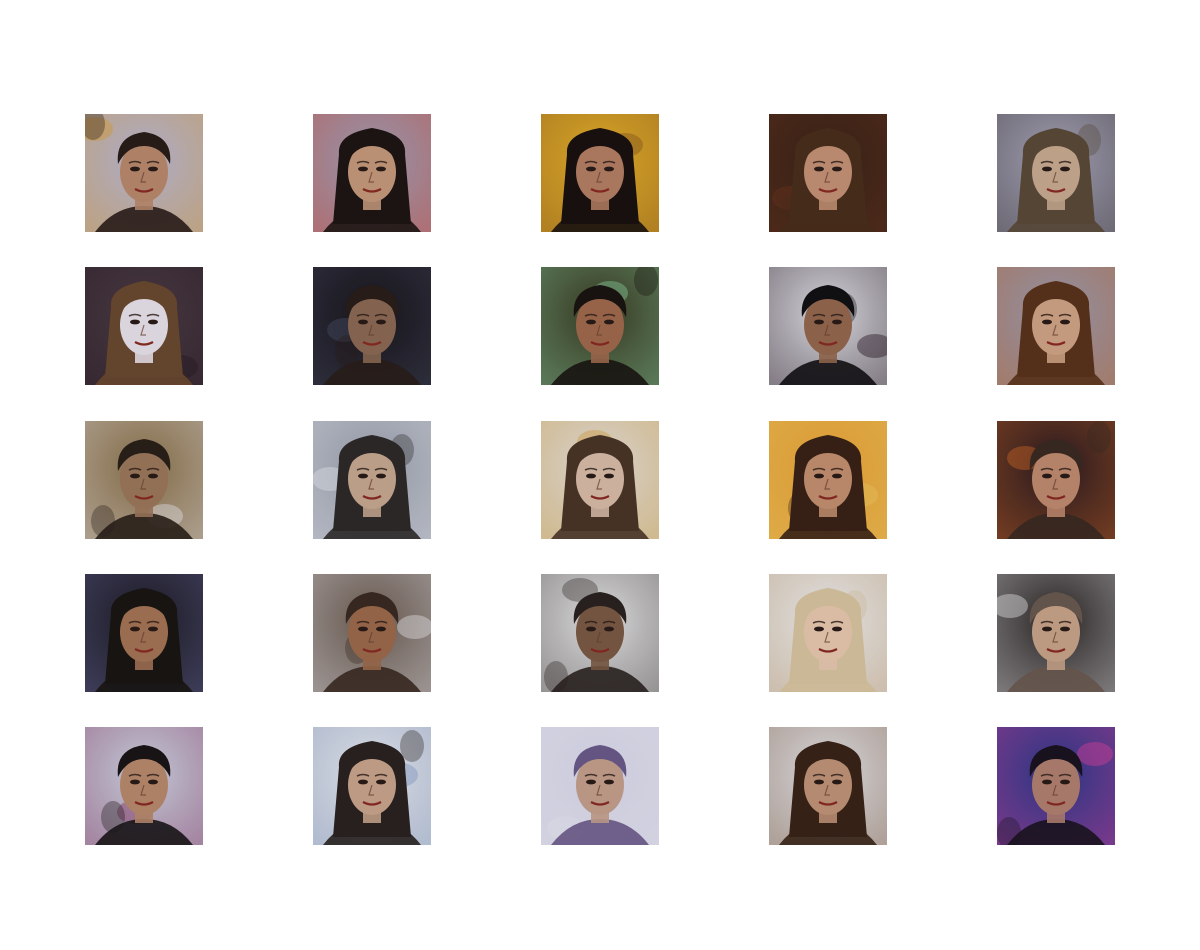  I want to click on face-image-r3-c2, so click(372, 479).